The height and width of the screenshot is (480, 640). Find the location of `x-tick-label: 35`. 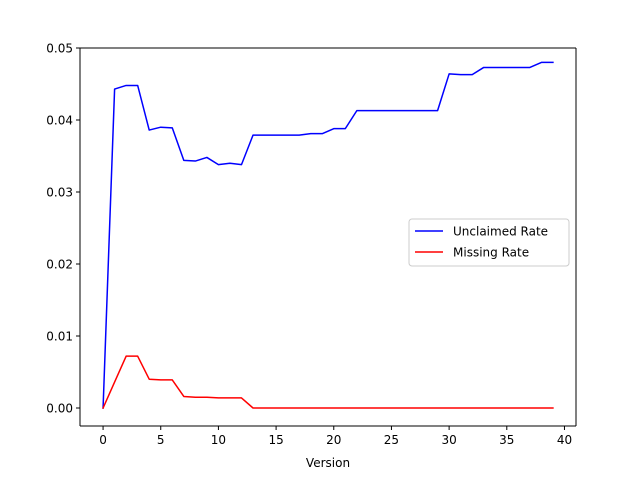

x-tick-label: 35 is located at coordinates (506, 440).